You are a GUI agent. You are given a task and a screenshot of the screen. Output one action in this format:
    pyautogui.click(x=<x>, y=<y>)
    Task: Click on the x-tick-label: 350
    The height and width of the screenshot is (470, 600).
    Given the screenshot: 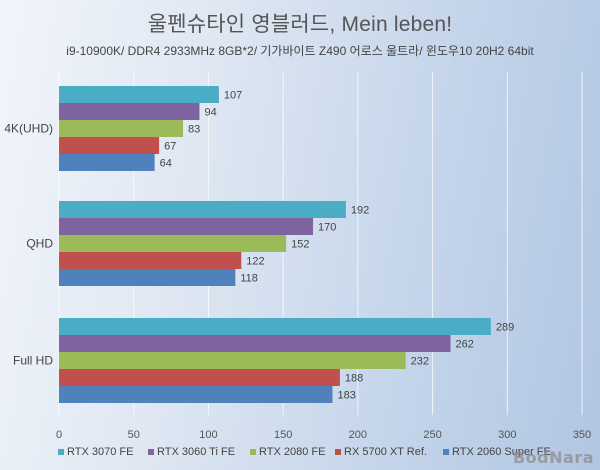 What is the action you would take?
    pyautogui.click(x=582, y=435)
    